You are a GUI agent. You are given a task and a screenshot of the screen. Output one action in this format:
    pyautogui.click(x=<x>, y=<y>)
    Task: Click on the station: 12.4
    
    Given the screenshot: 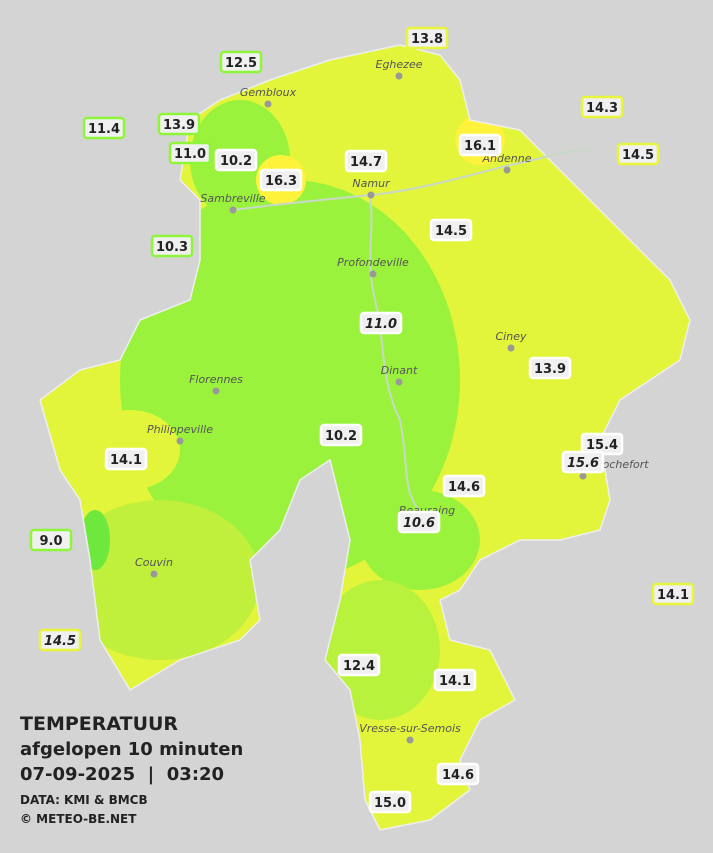 What is the action you would take?
    pyautogui.click(x=359, y=665)
    